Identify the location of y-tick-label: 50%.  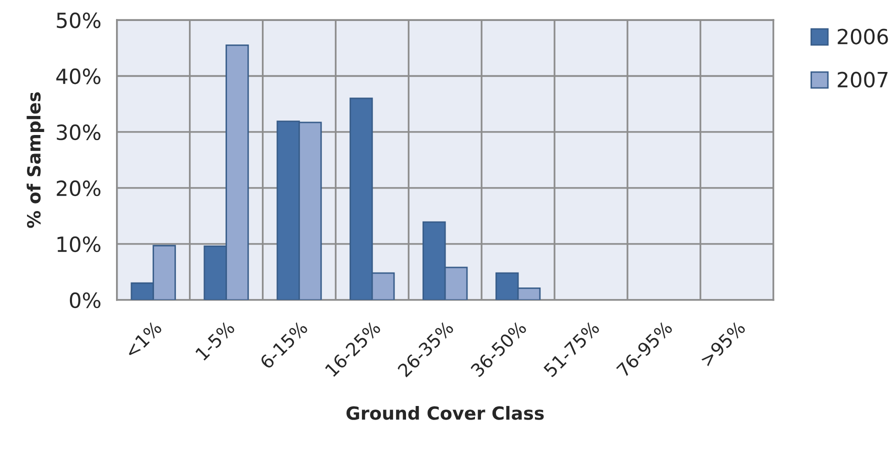
(78, 20).